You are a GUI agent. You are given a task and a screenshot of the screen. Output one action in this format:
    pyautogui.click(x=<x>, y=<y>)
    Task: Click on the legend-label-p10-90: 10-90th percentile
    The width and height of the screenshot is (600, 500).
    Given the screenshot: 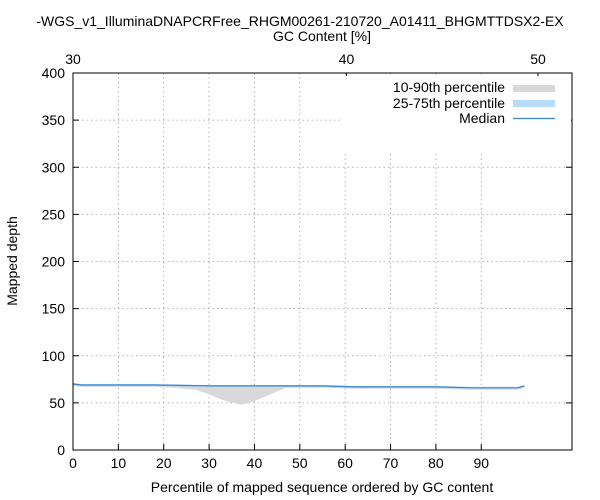 What is the action you would take?
    pyautogui.click(x=449, y=87)
    